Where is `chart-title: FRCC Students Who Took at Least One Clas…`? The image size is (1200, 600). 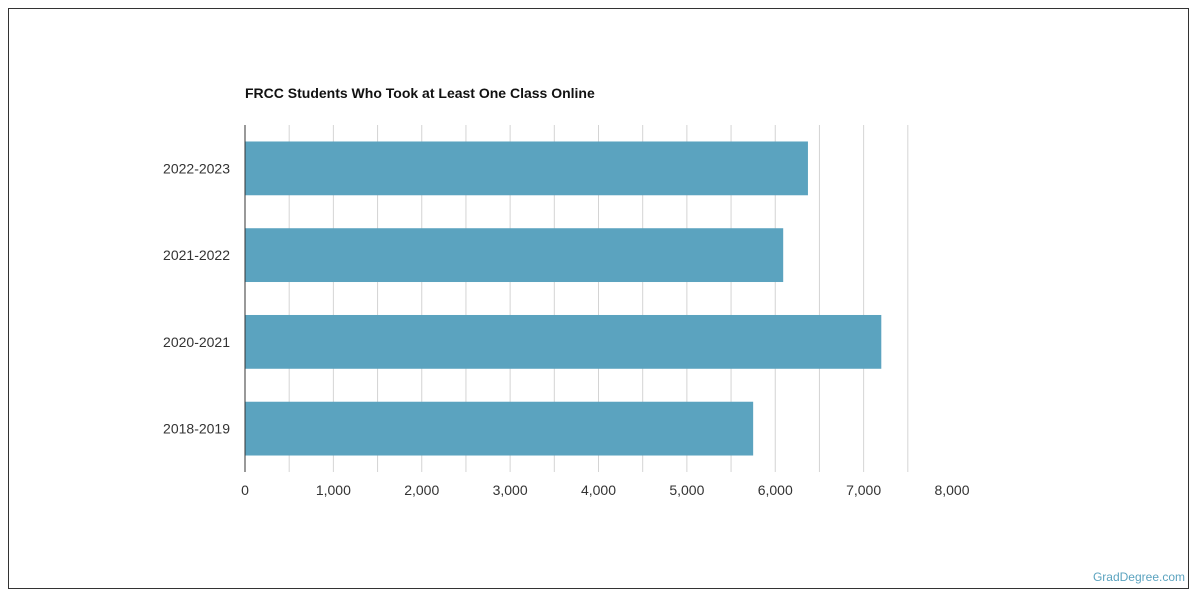 chart-title: FRCC Students Who Took at Least One Clas… is located at coordinates (420, 93).